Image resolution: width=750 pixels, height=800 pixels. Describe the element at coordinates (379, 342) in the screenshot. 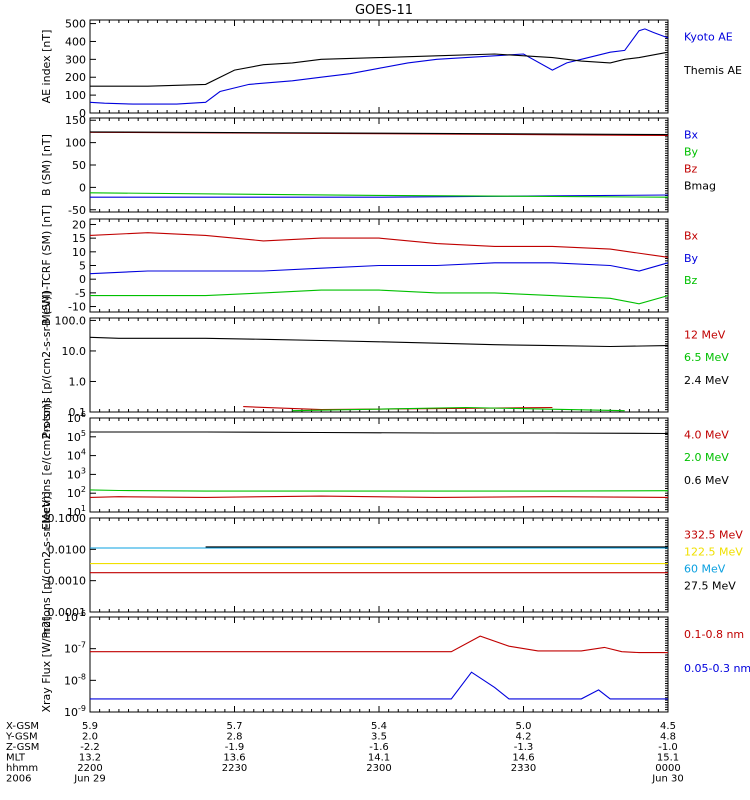

I see `series-line-2-4-mev` at that location.